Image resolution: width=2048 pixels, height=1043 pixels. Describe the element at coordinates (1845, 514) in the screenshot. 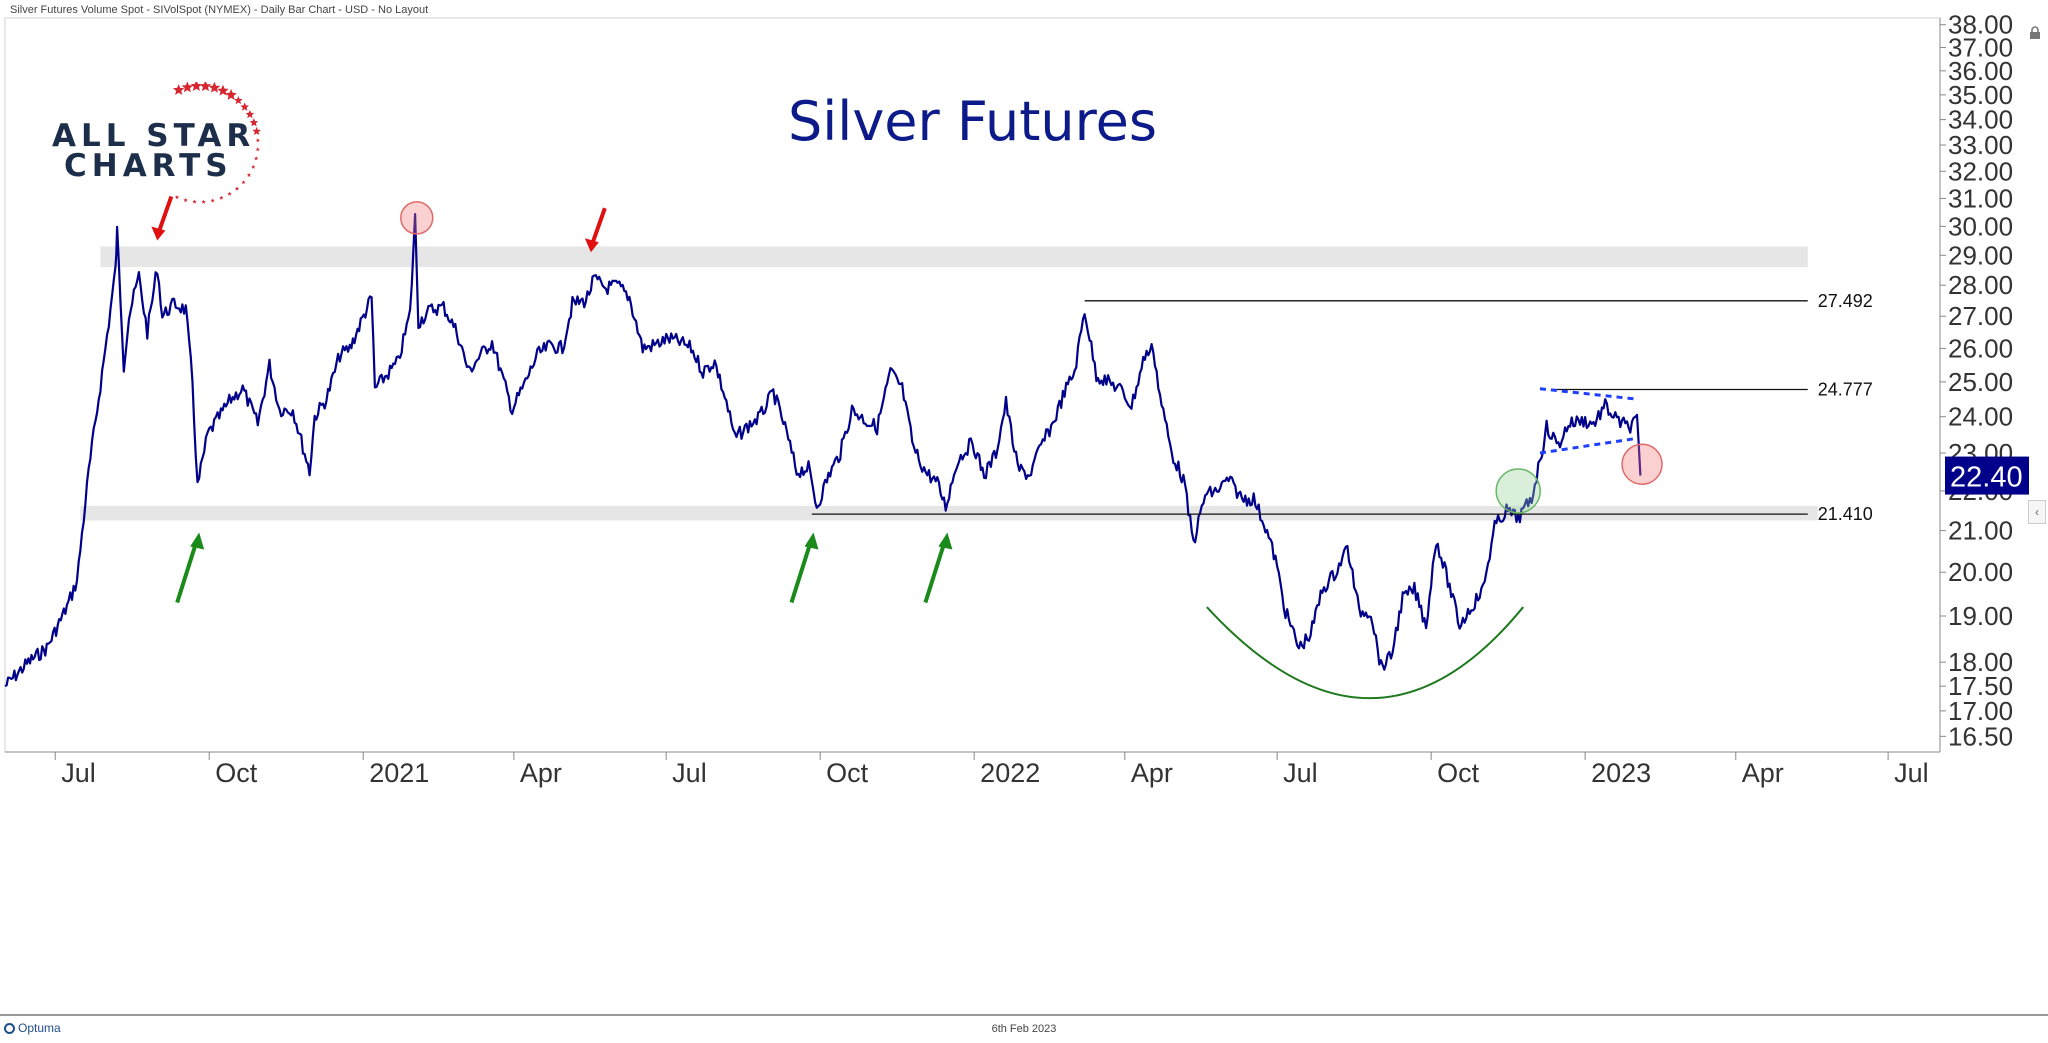

I see `level-label: 21.410` at that location.